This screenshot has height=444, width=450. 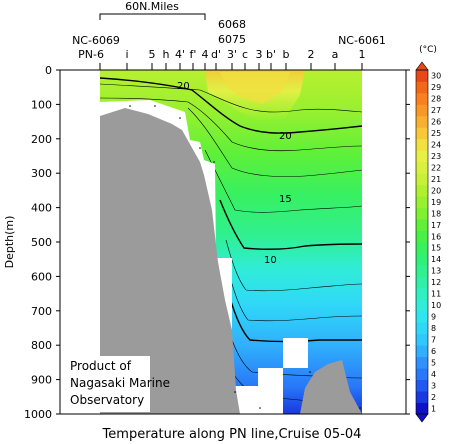 I want to click on colorbar-tick-label: 8, so click(x=433, y=328).